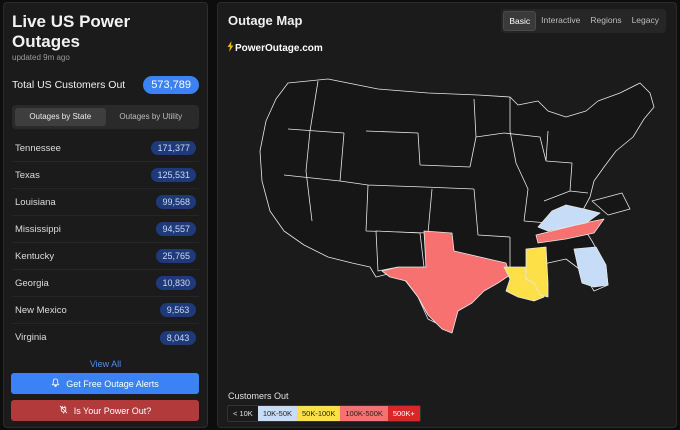  I want to click on map-type-tabs: Basic Interactive Regions Legacy, so click(583, 21).